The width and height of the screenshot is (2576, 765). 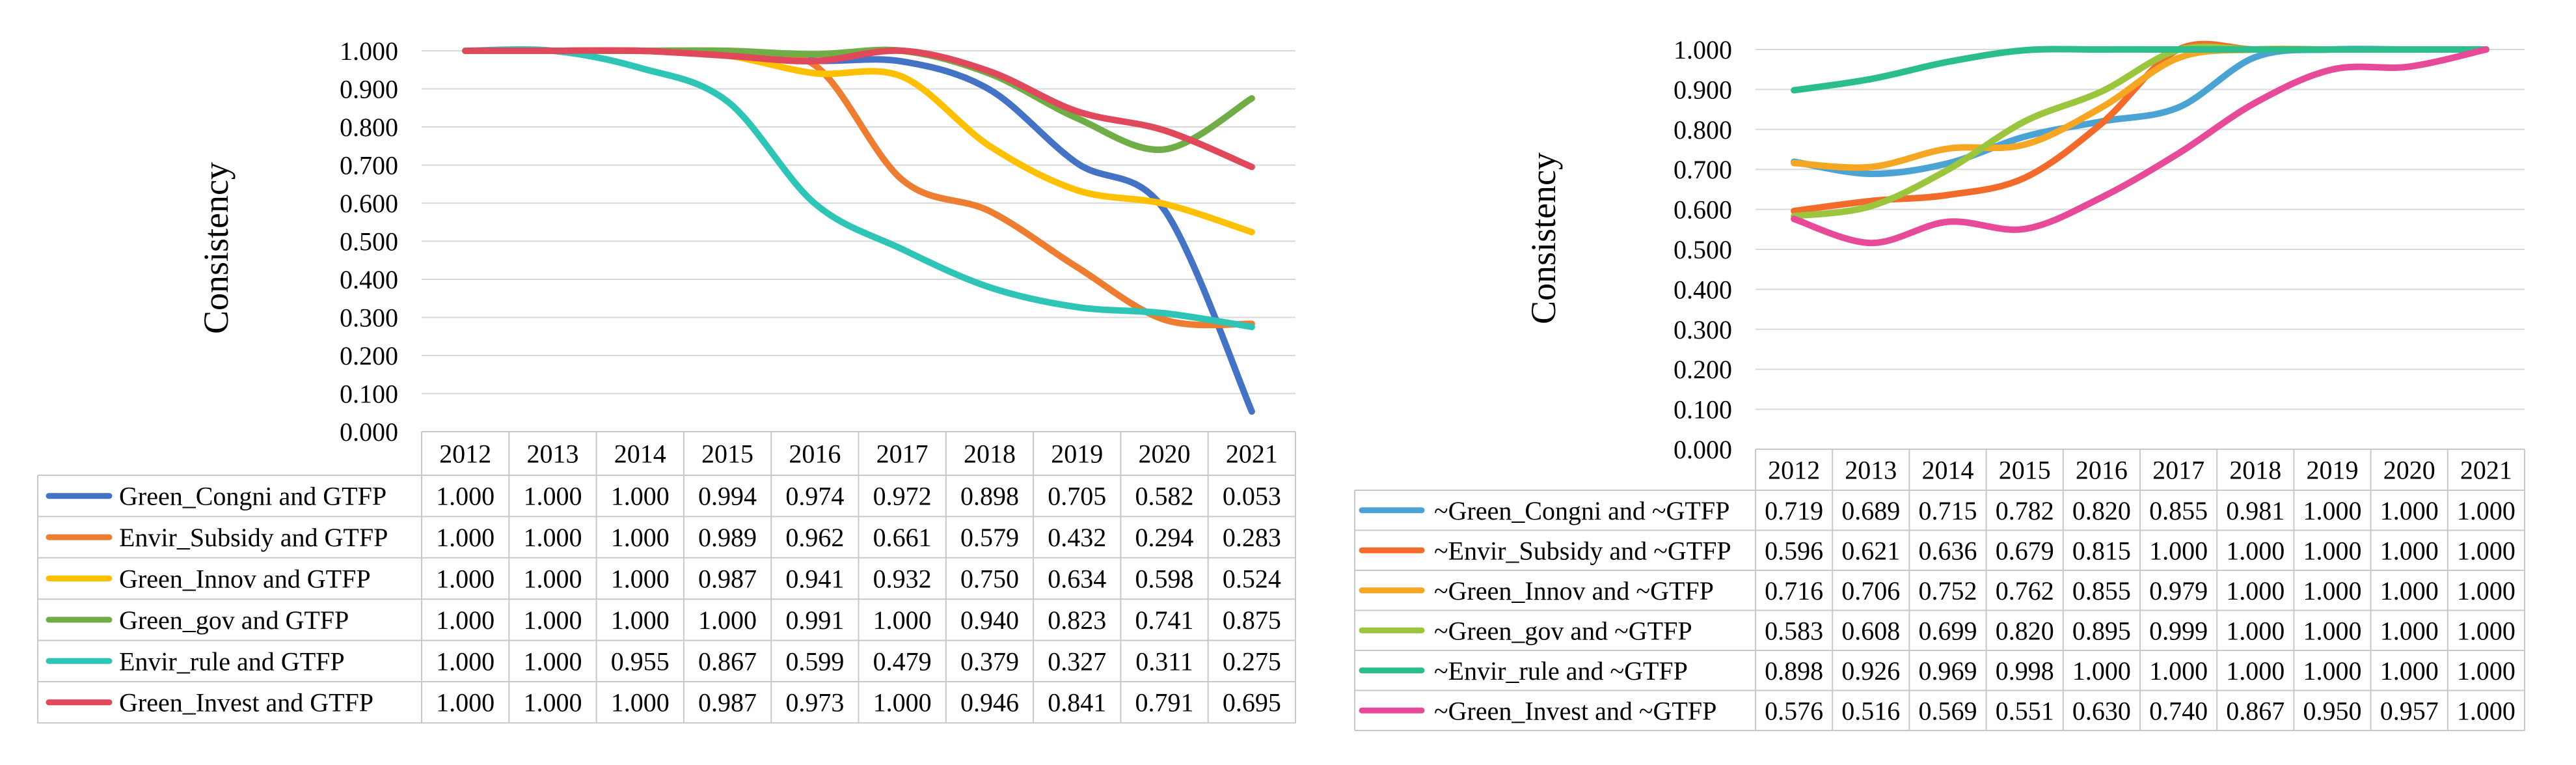 What do you see at coordinates (1948, 511) in the screenshot?
I see `data-value-label: 0.715` at bounding box center [1948, 511].